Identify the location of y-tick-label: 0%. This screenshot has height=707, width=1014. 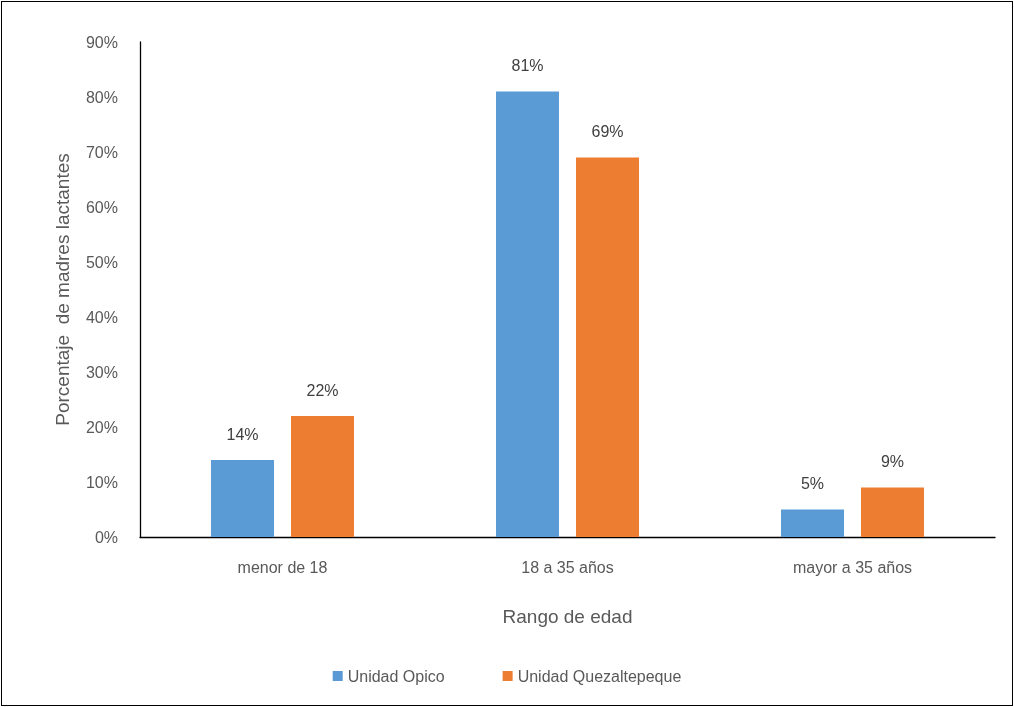
(106, 537).